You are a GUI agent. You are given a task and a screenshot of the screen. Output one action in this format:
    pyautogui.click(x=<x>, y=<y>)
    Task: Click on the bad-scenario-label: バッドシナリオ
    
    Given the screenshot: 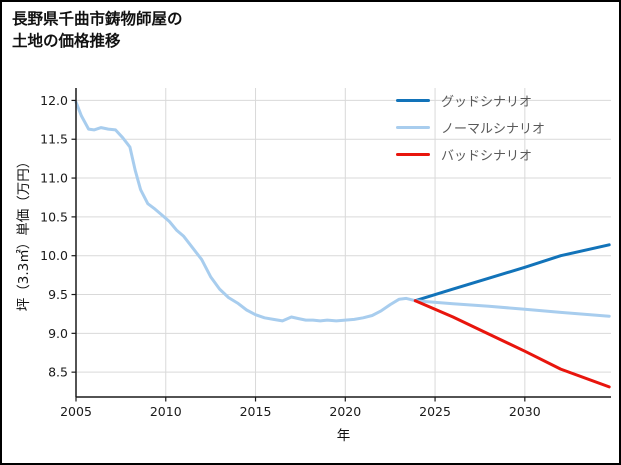 What is the action you would take?
    pyautogui.click(x=487, y=156)
    